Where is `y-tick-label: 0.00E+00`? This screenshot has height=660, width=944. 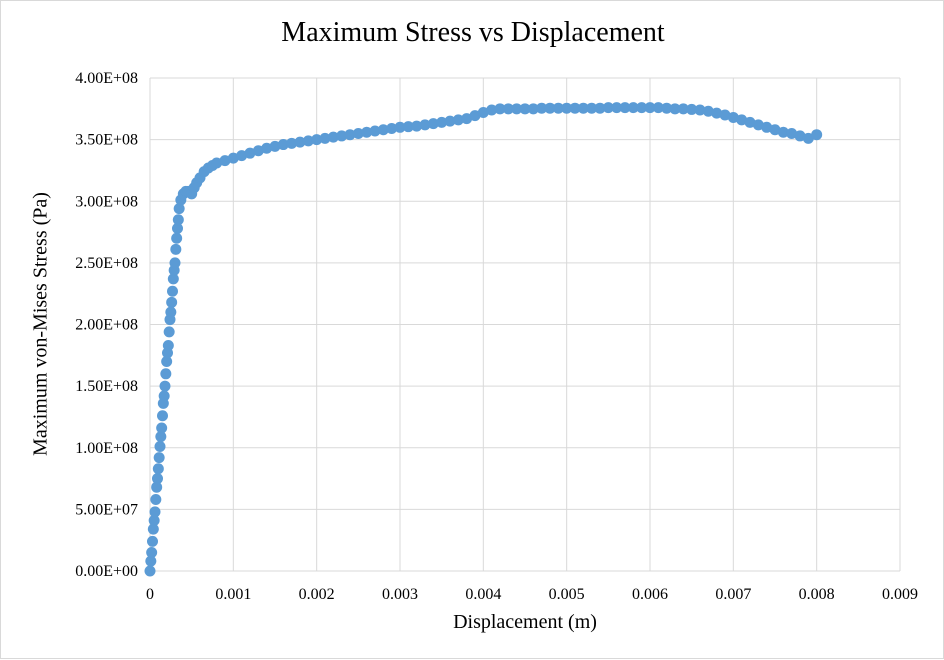
y-tick-label: 0.00E+00 is located at coordinates (106, 571).